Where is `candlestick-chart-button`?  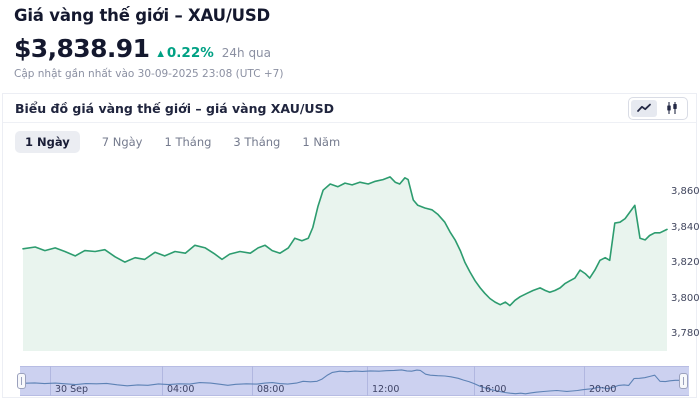
candlestick-chart-button is located at coordinates (672, 108).